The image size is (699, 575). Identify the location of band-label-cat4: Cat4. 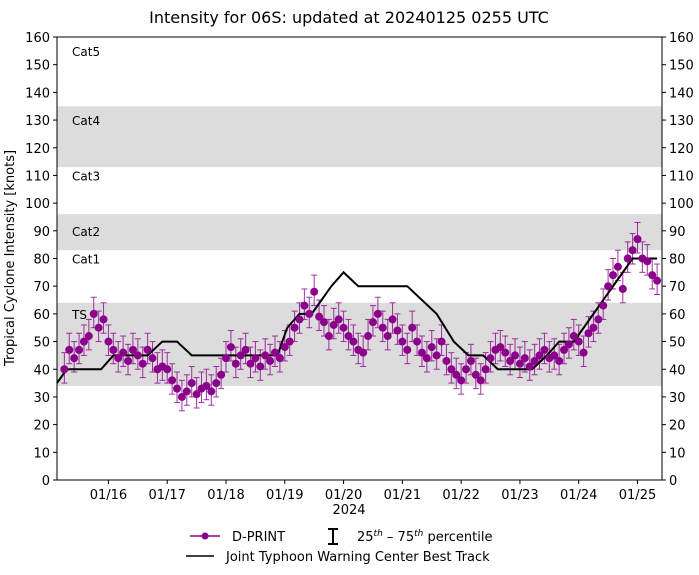
(86, 121).